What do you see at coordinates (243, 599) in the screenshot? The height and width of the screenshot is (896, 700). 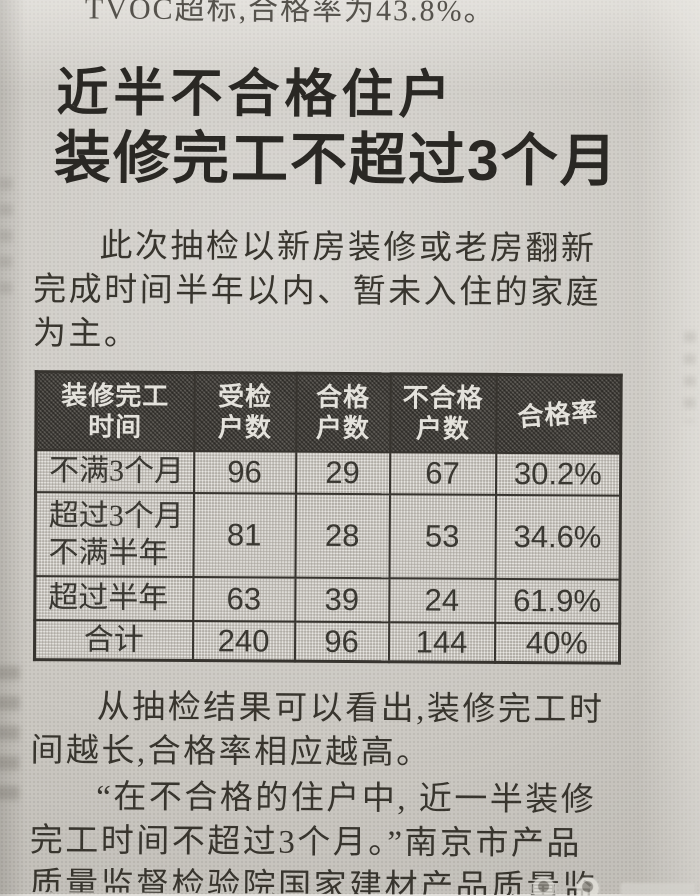 I see `table-value-cell: 63` at bounding box center [243, 599].